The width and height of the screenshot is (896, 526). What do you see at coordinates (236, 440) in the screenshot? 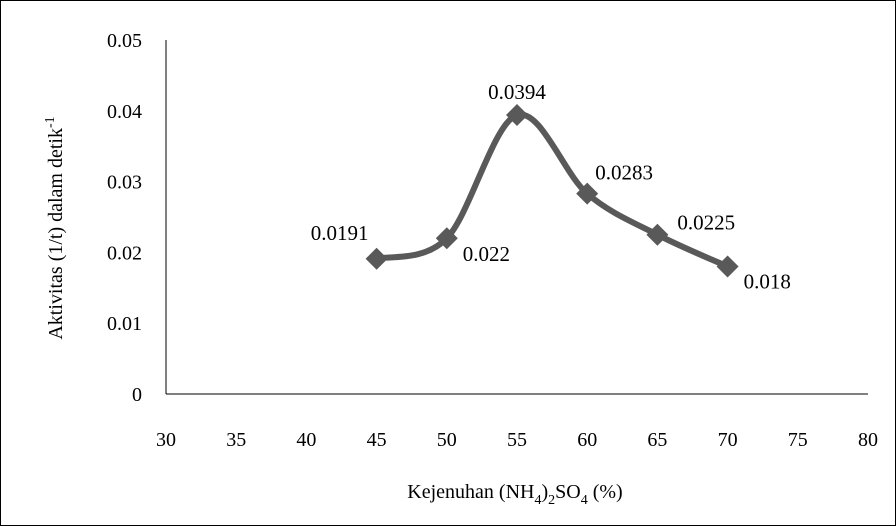
I see `x-tick-label: 35` at bounding box center [236, 440].